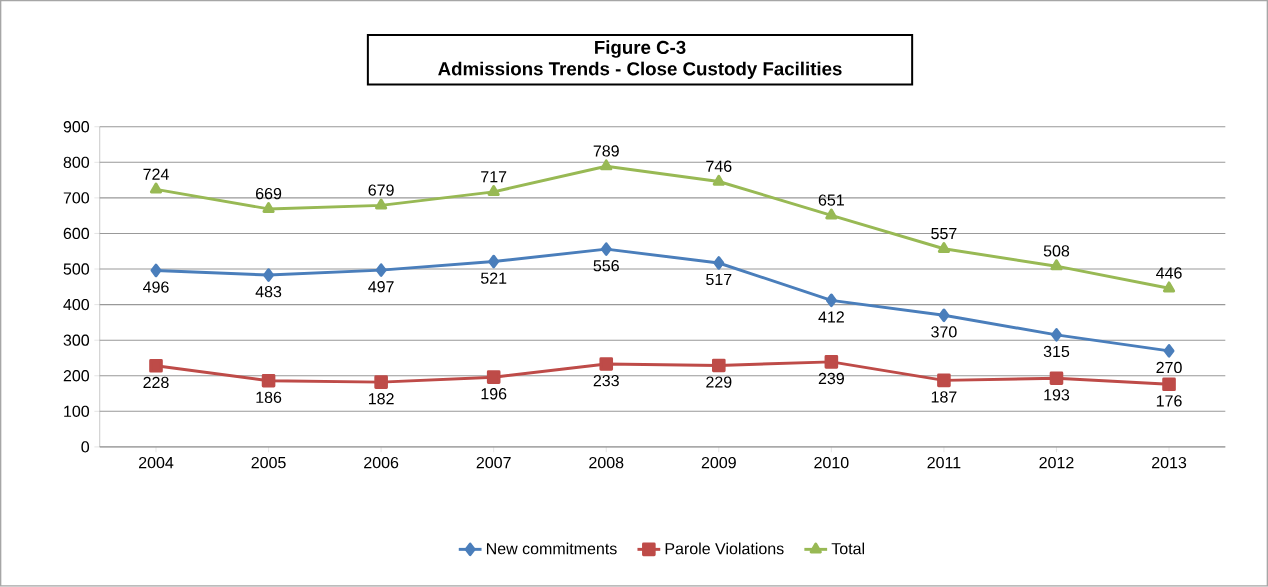 Image resolution: width=1268 pixels, height=587 pixels. I want to click on data-label: 557, so click(944, 234).